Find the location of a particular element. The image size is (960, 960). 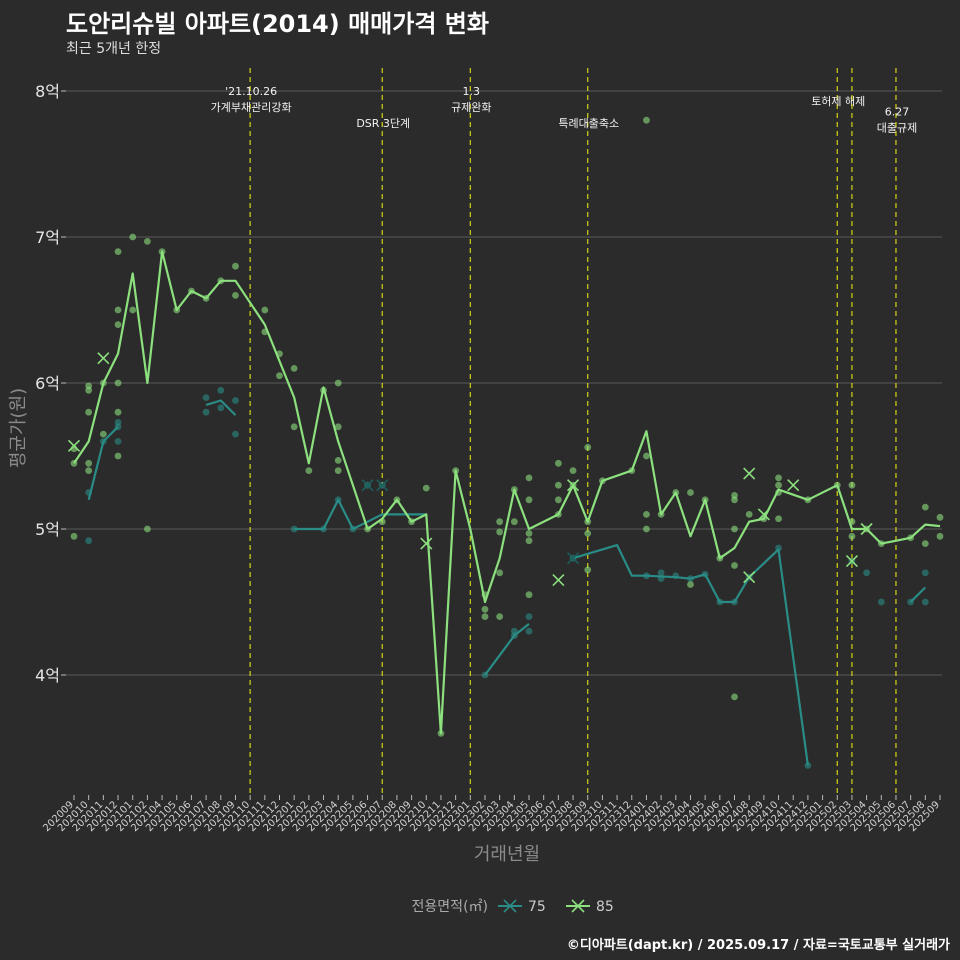

policy-event-label: 규제완화 is located at coordinates (471, 107).